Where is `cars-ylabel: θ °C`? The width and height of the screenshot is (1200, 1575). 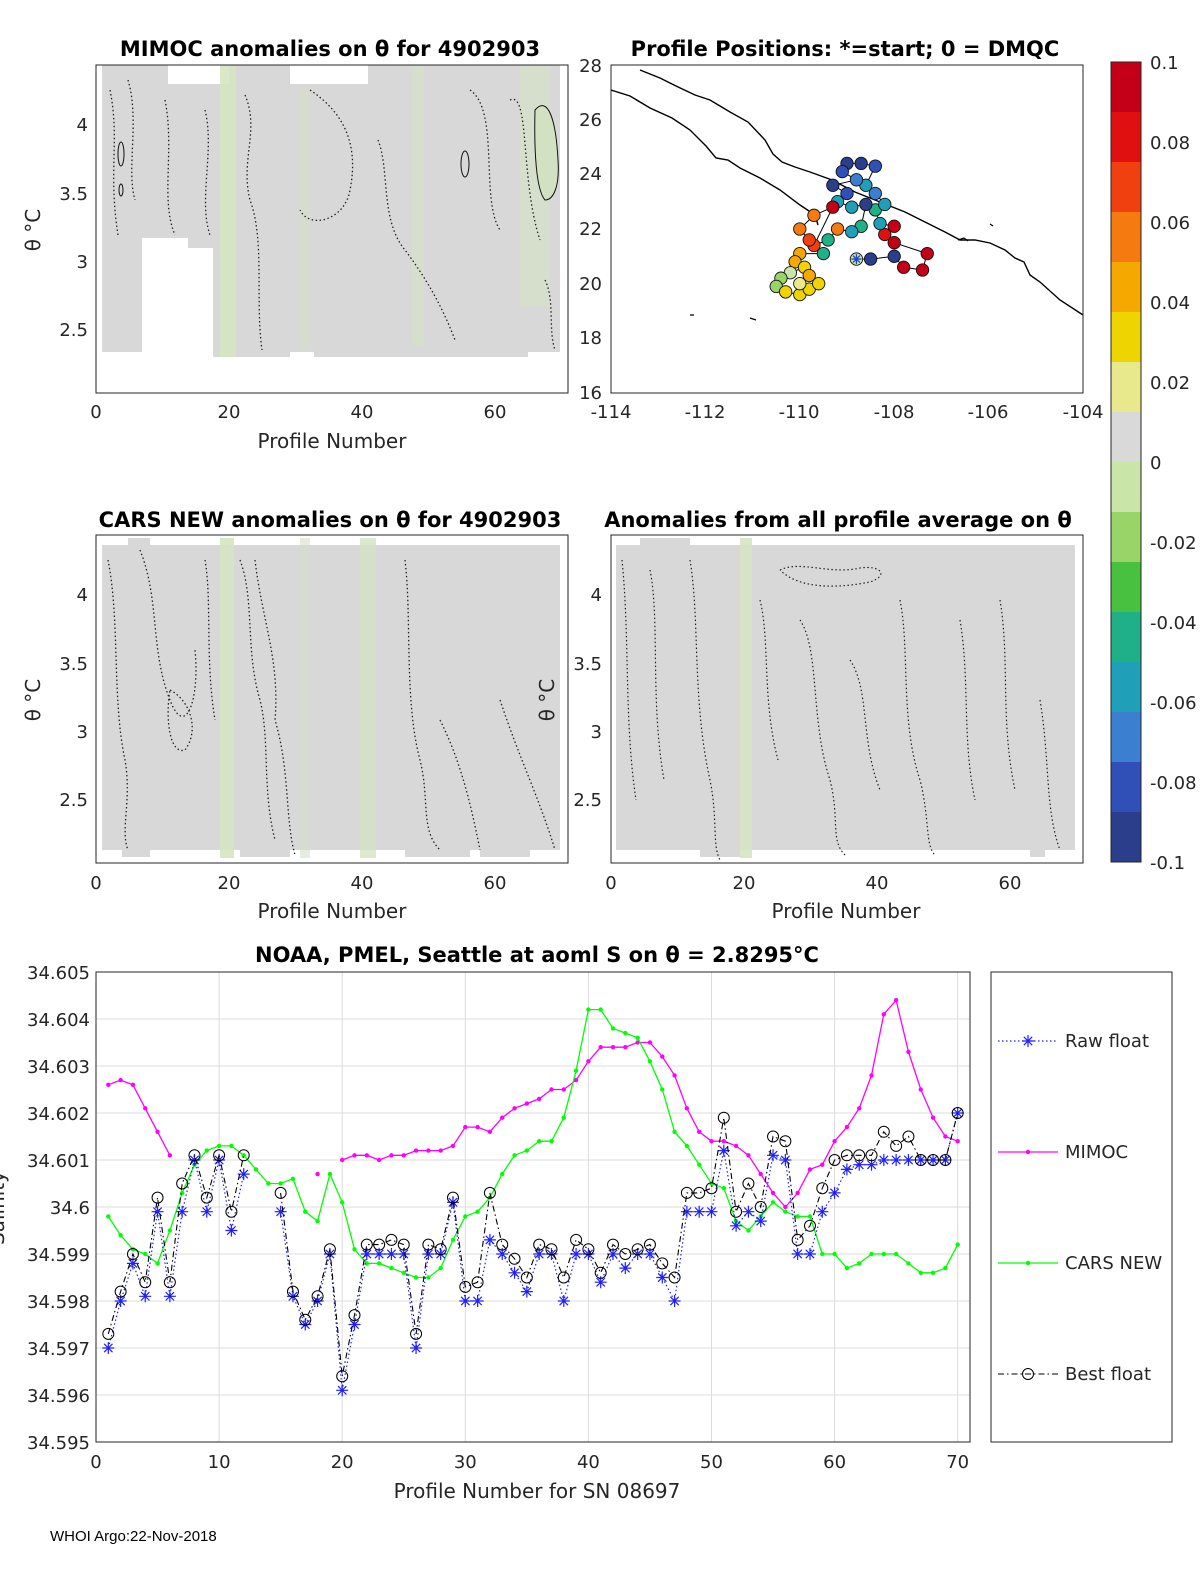 cars-ylabel: θ °C is located at coordinates (33, 700).